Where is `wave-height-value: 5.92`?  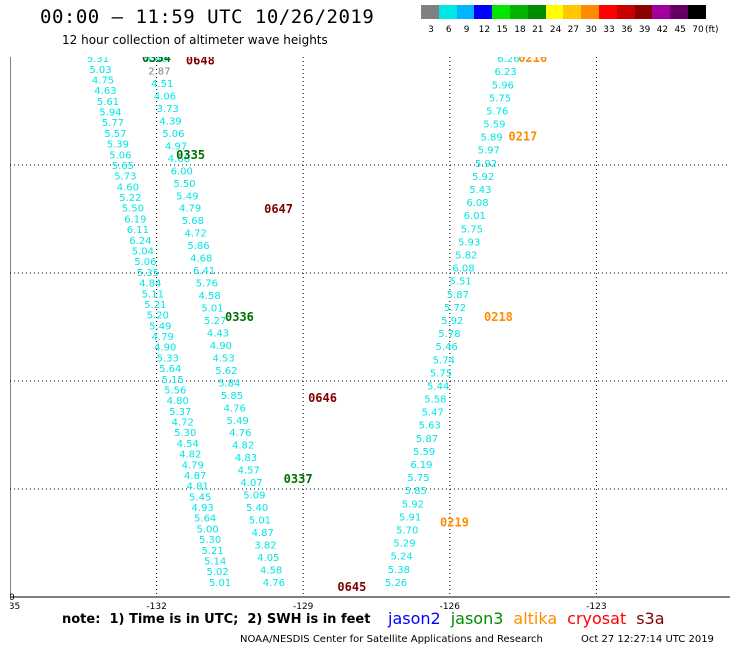
wave-height-value: 5.92 is located at coordinates (486, 164).